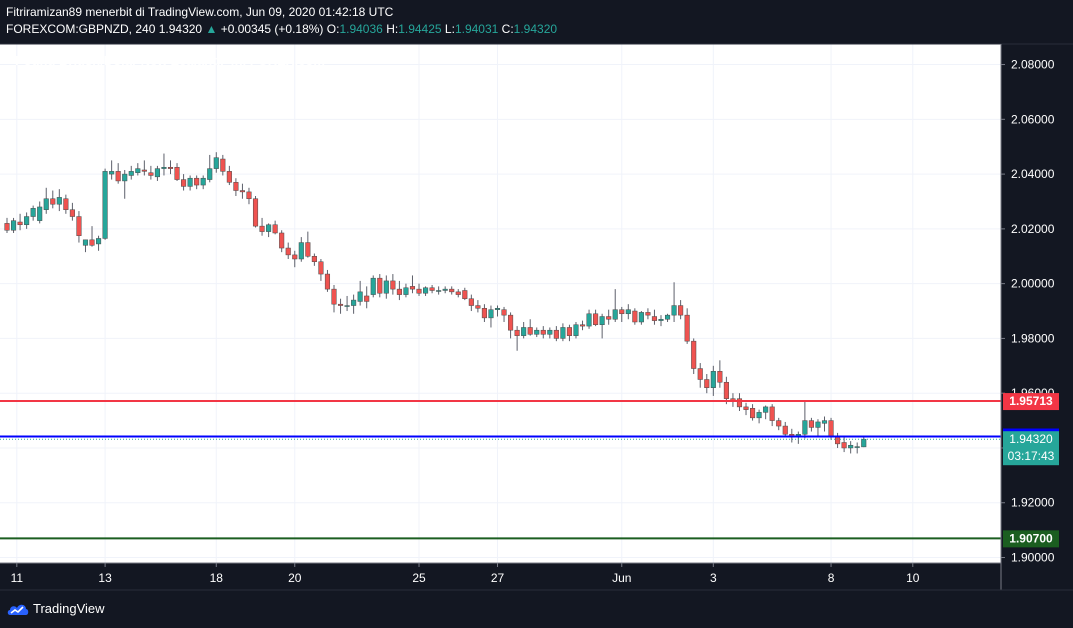  What do you see at coordinates (81, 29) in the screenshot?
I see `symbol-label: FOREXCOM:GBPNZD, 240` at bounding box center [81, 29].